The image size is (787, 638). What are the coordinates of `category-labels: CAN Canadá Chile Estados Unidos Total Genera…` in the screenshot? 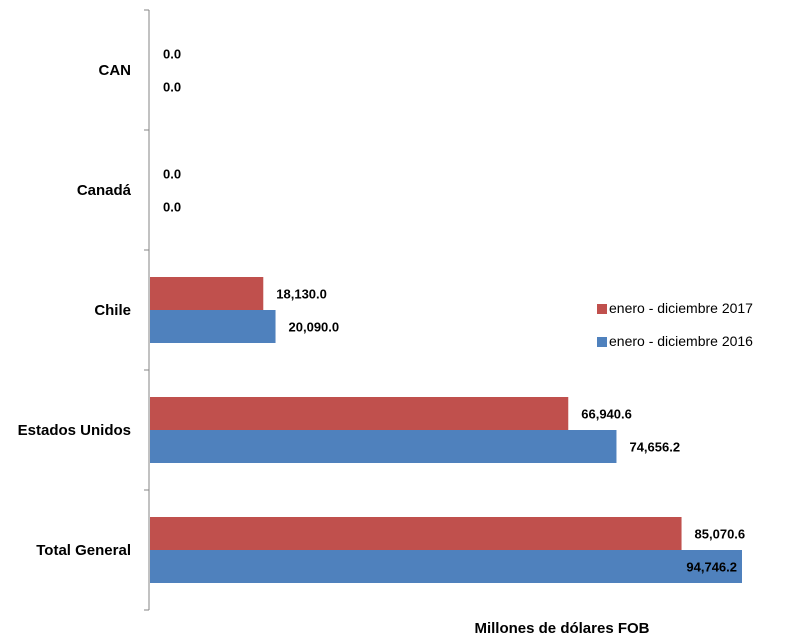 It's located at (75, 310).